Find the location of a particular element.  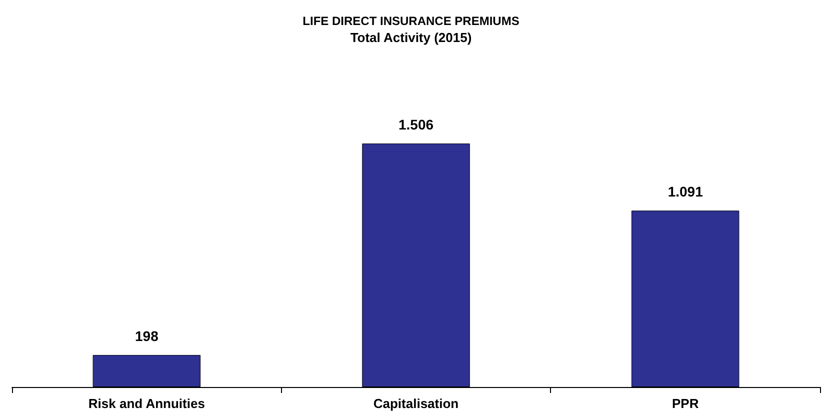

data-label: 1.506 is located at coordinates (416, 124).